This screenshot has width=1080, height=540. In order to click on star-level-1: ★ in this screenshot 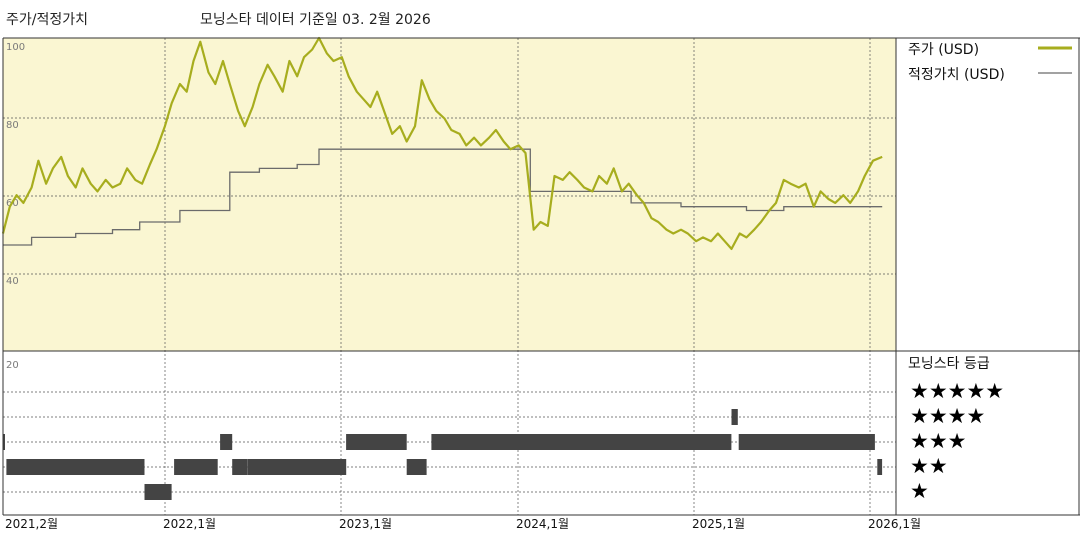, I will do `click(919, 491)`.